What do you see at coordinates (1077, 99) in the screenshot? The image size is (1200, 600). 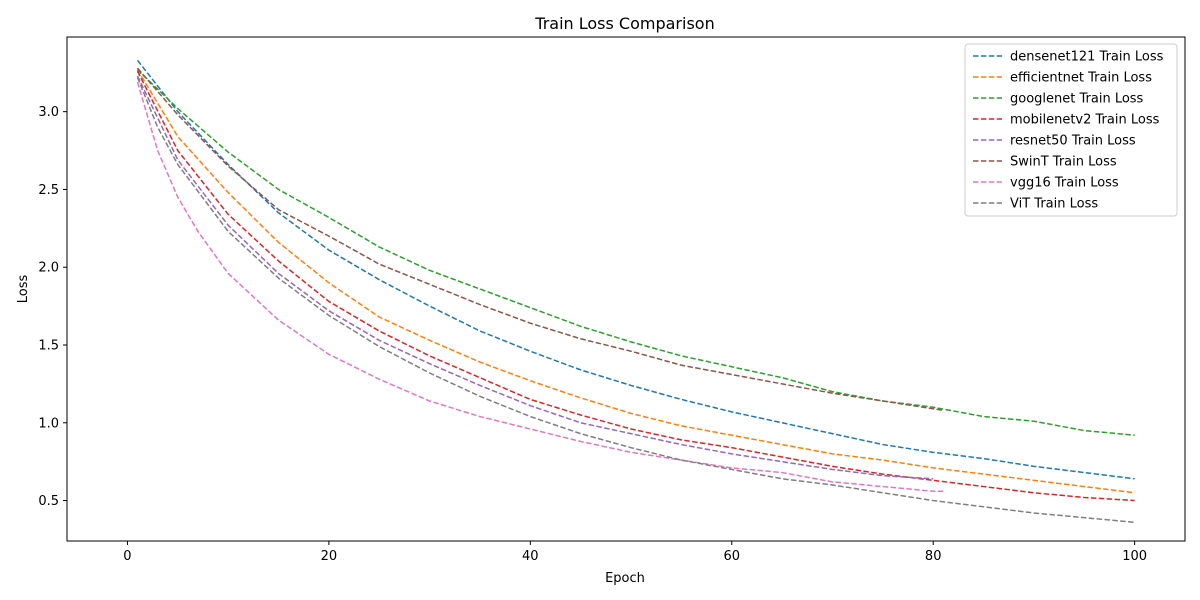 I see `legend-label-2: googlenet Train Loss` at bounding box center [1077, 99].